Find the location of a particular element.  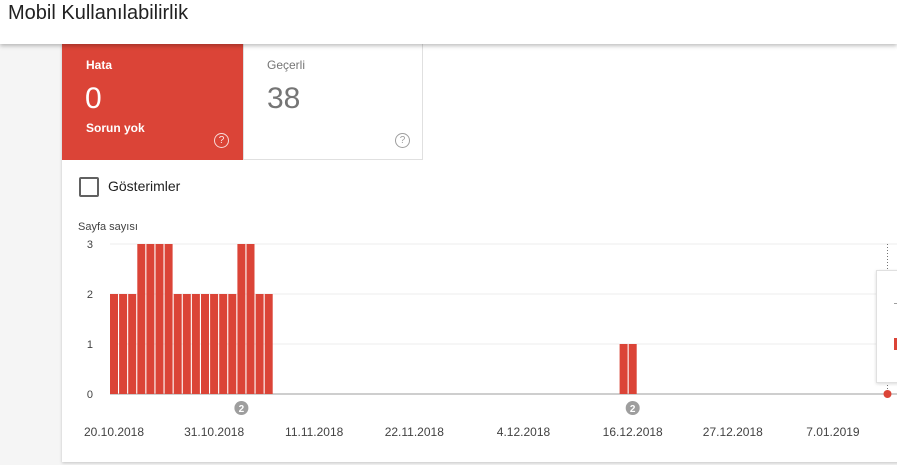

x-tick-label: 22.11.2018 is located at coordinates (414, 432).